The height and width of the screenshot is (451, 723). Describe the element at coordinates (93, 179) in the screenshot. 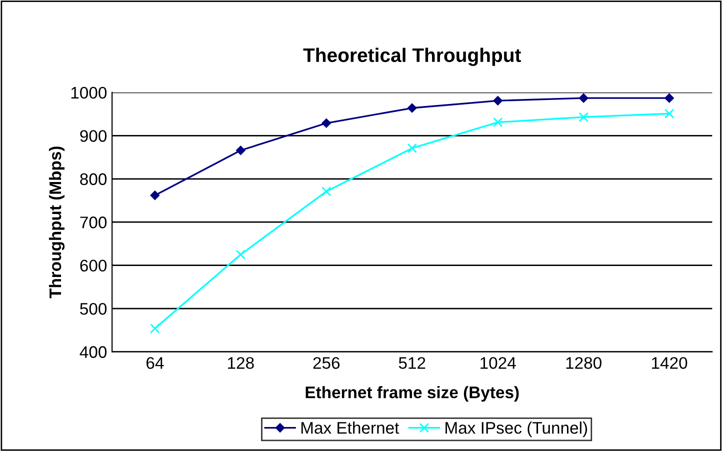

I see `y-tick-label: 800` at that location.